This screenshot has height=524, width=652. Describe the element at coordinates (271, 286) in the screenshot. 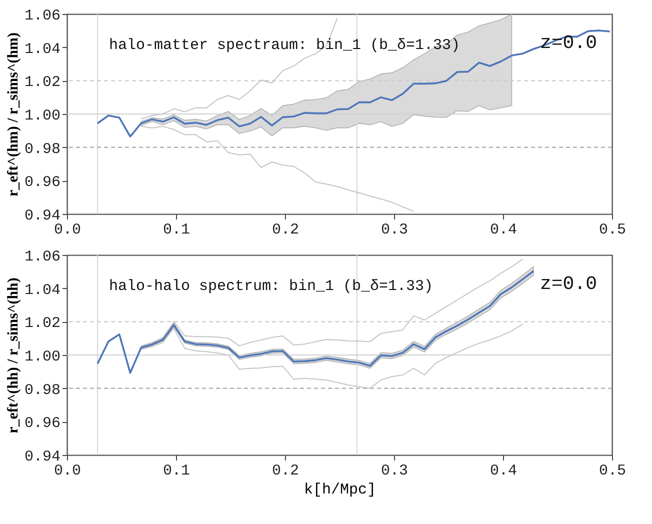

I see `annotation: halo-halo spectrum: bin_1 (b_δ=1.33)` at that location.